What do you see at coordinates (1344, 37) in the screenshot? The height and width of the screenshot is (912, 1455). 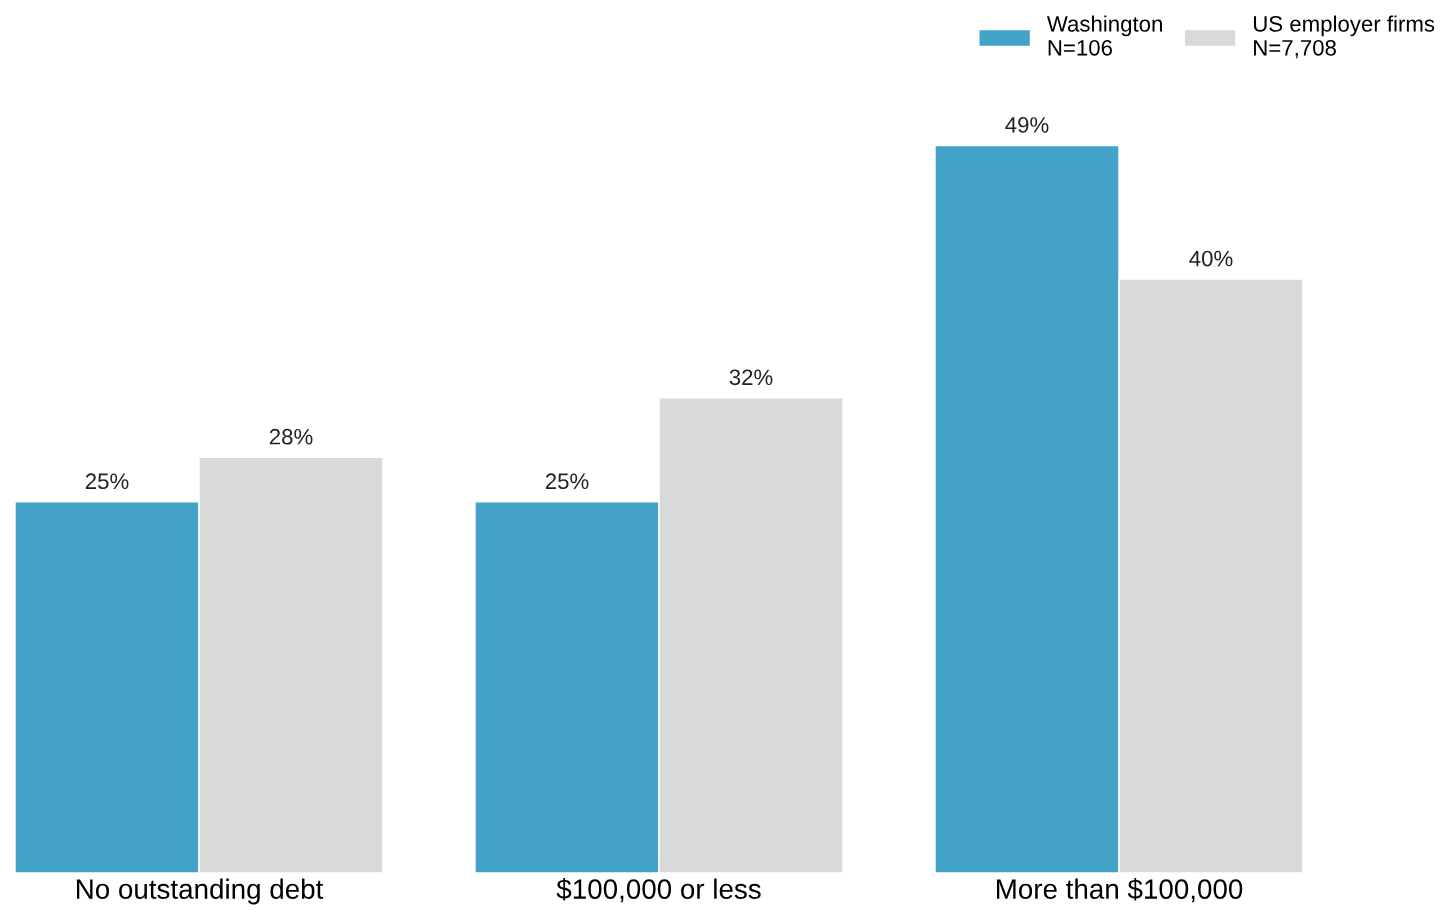 I see `legend-label: US employer firms N=7,708` at bounding box center [1344, 37].